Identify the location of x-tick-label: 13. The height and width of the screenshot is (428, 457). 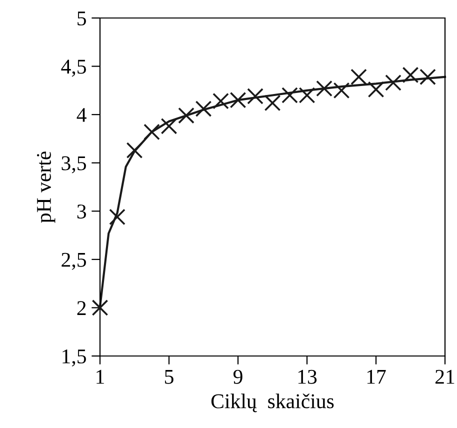
(307, 377).